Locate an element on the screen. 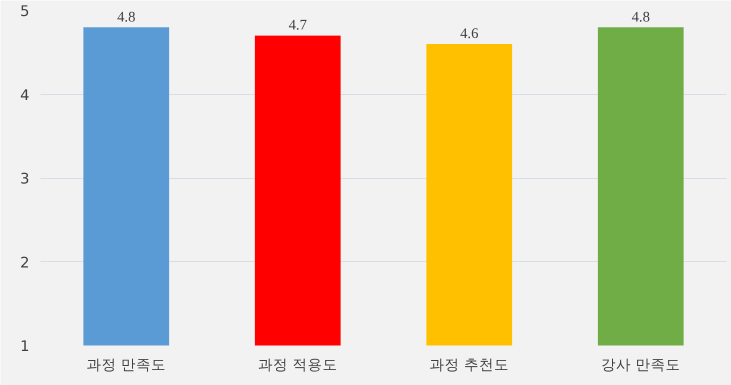 The width and height of the screenshot is (731, 385). x-tick-label: 과정 적용도 is located at coordinates (298, 365).